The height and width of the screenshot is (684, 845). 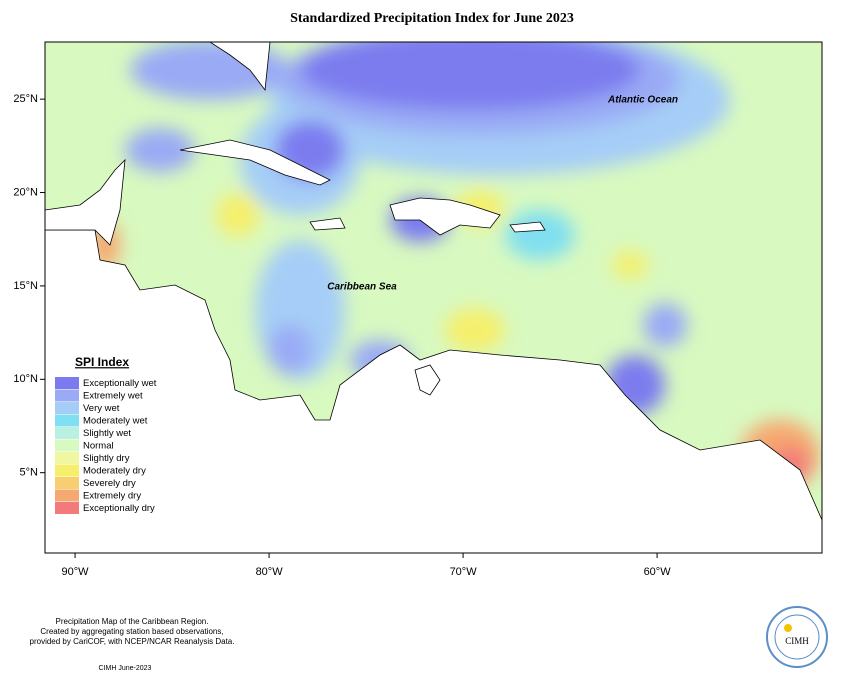 I want to click on legend-label: Severely dry, so click(x=109, y=483).